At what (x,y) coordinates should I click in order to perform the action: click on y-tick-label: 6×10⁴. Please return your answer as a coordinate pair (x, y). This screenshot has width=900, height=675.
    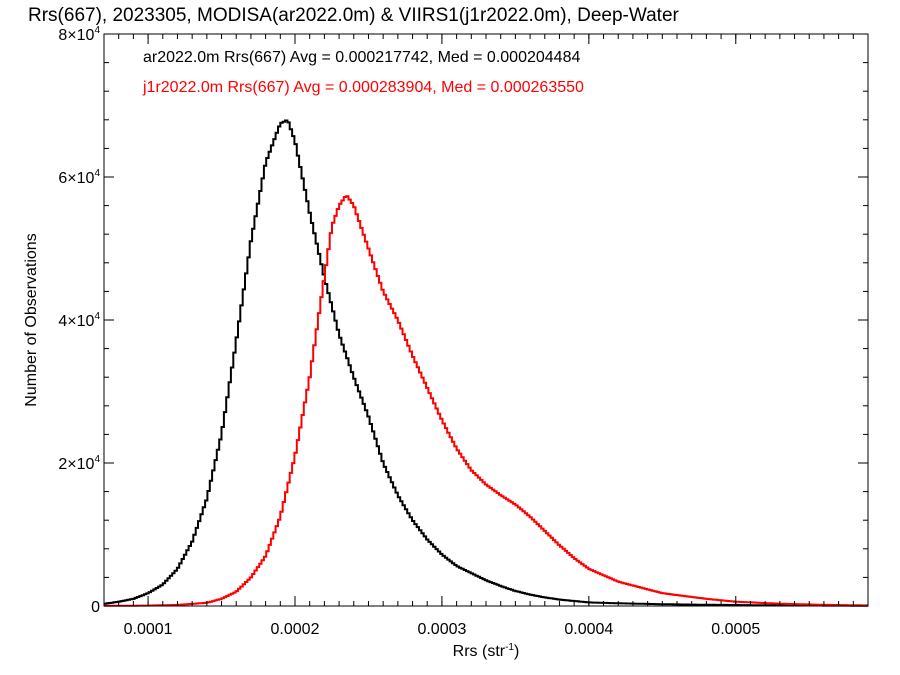
    Looking at the image, I should click on (79, 177).